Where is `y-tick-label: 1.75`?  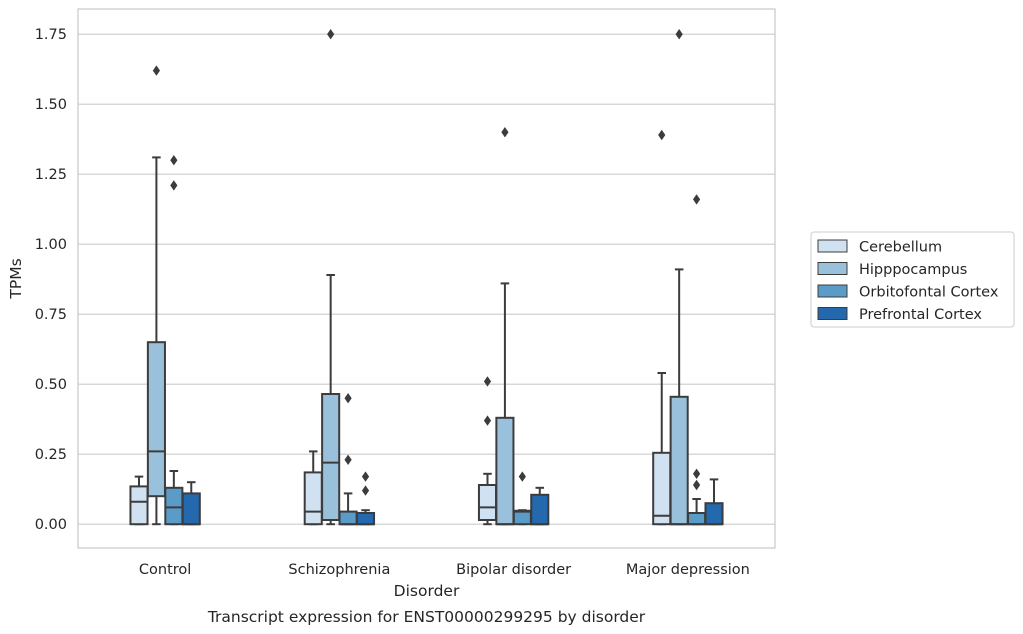 y-tick-label: 1.75 is located at coordinates (51, 35).